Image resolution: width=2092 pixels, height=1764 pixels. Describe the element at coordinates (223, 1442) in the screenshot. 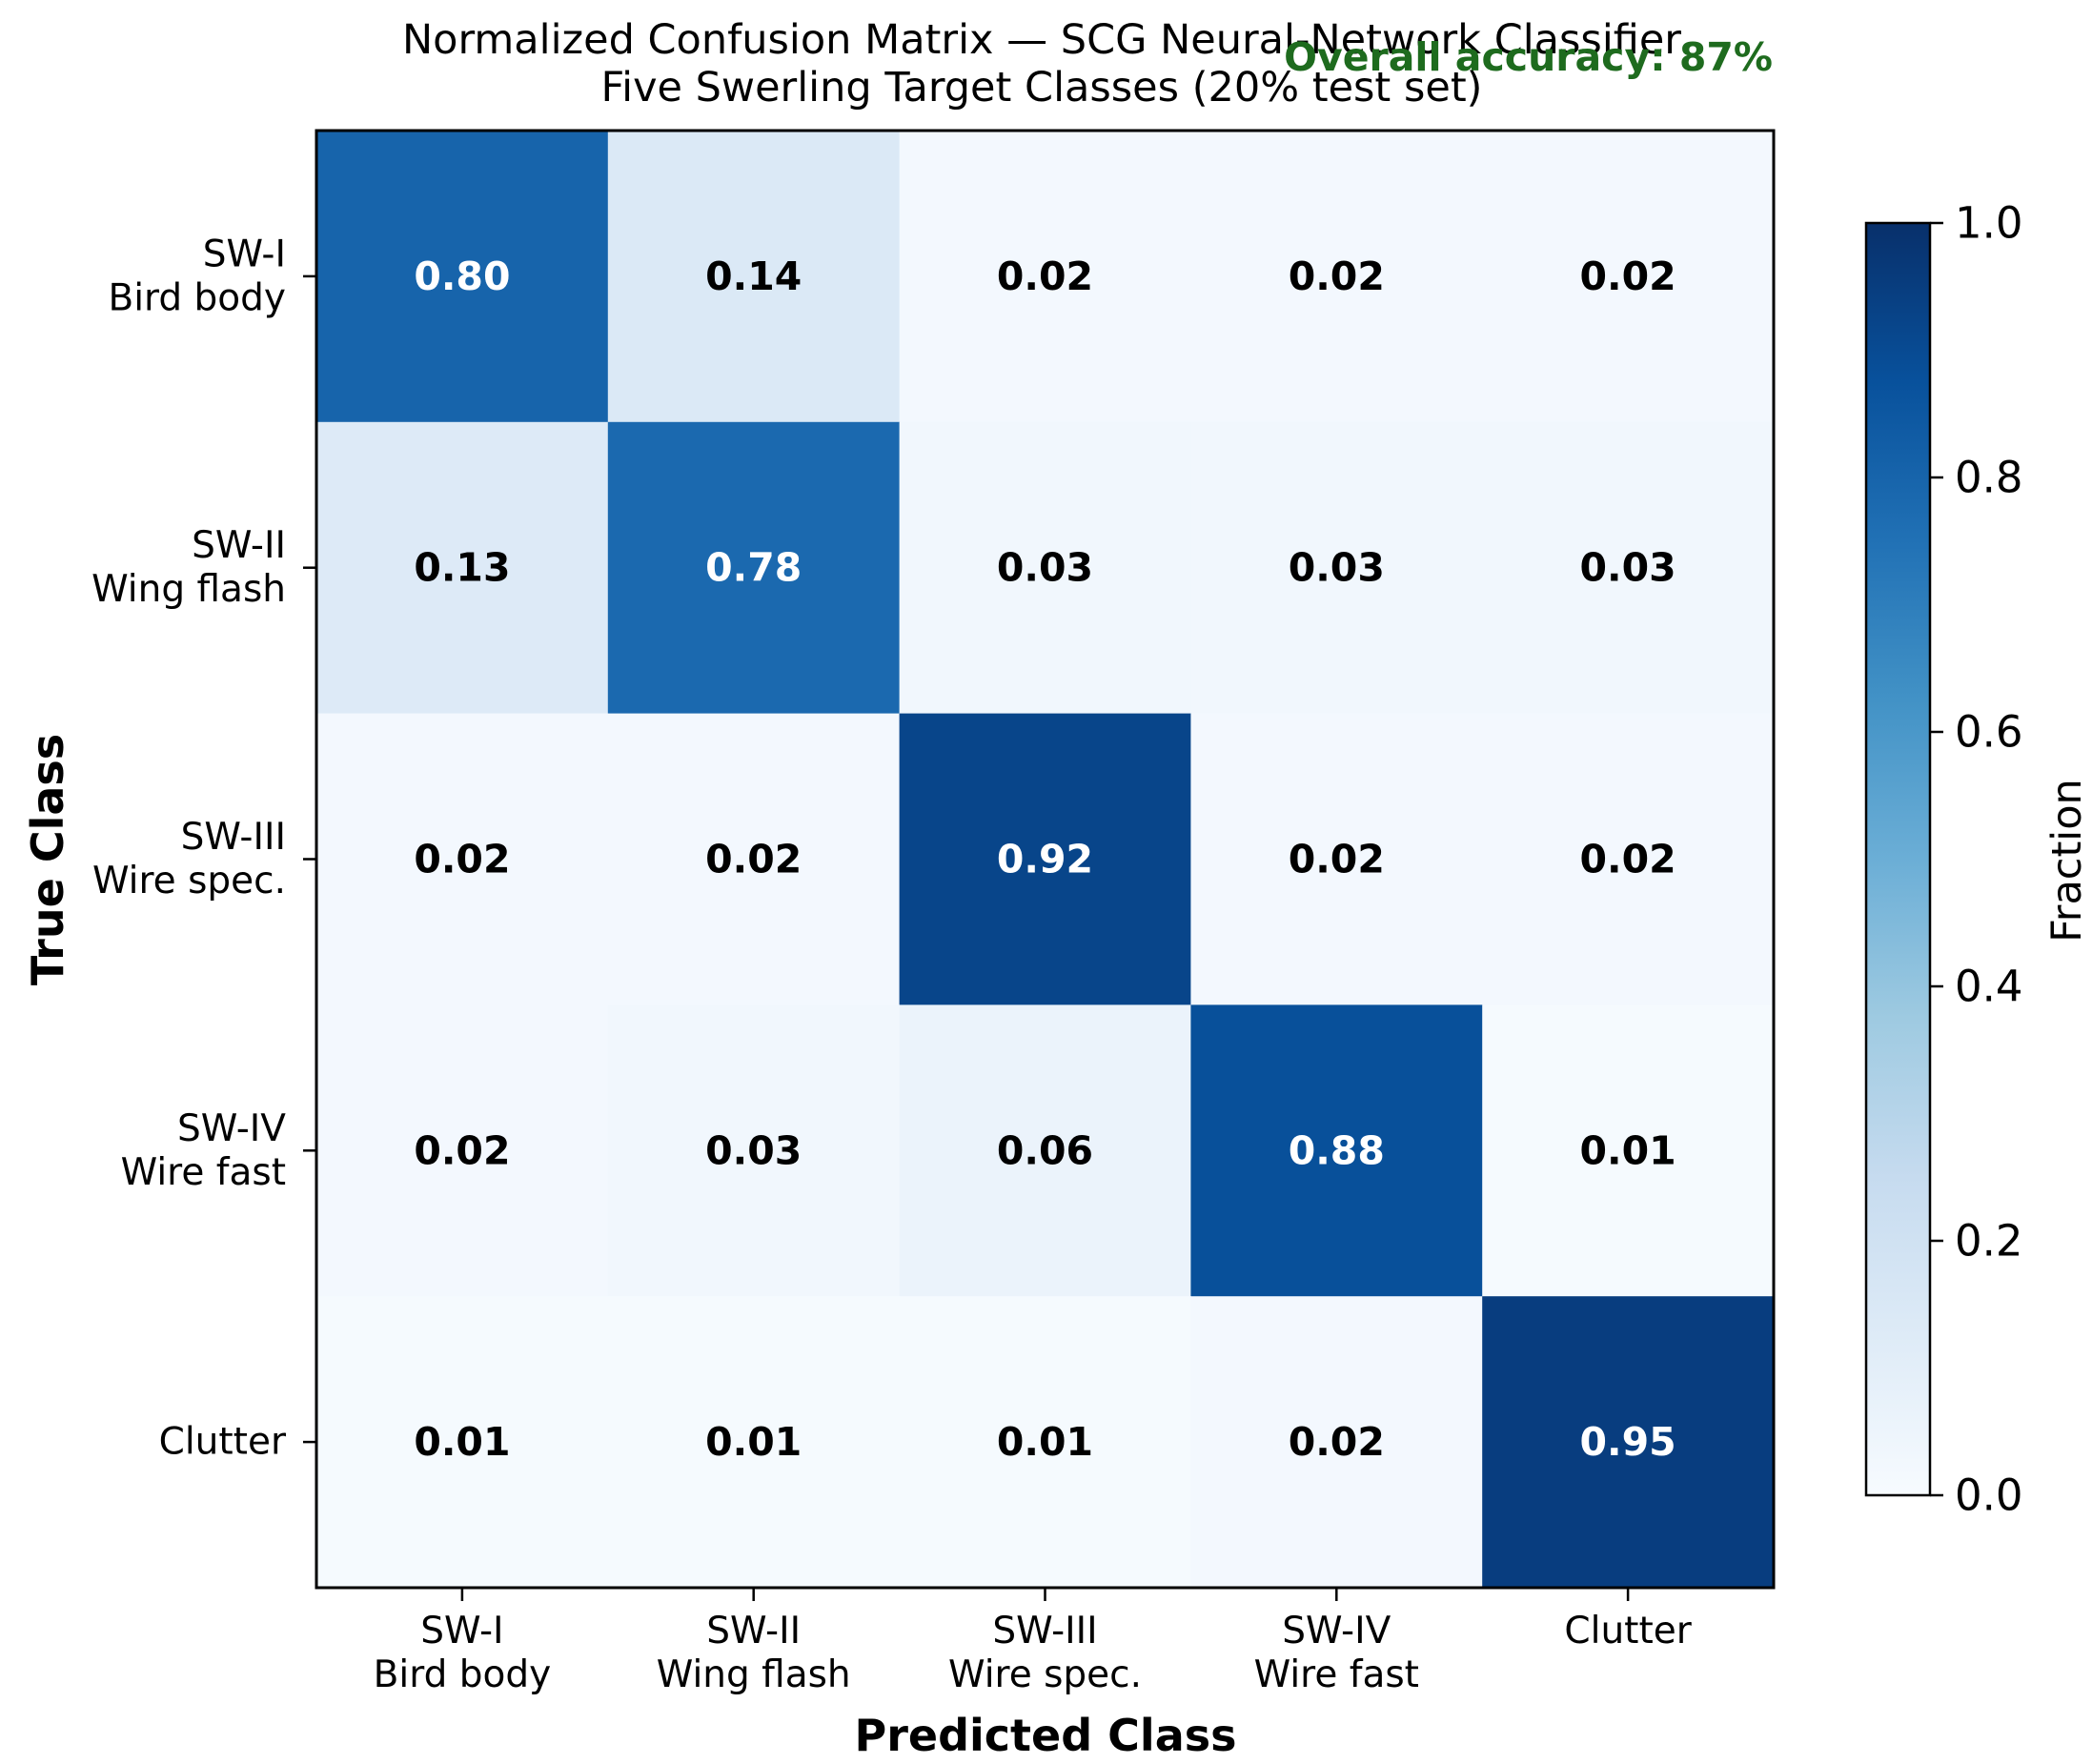

I see `y-tick-label: Clutter` at that location.